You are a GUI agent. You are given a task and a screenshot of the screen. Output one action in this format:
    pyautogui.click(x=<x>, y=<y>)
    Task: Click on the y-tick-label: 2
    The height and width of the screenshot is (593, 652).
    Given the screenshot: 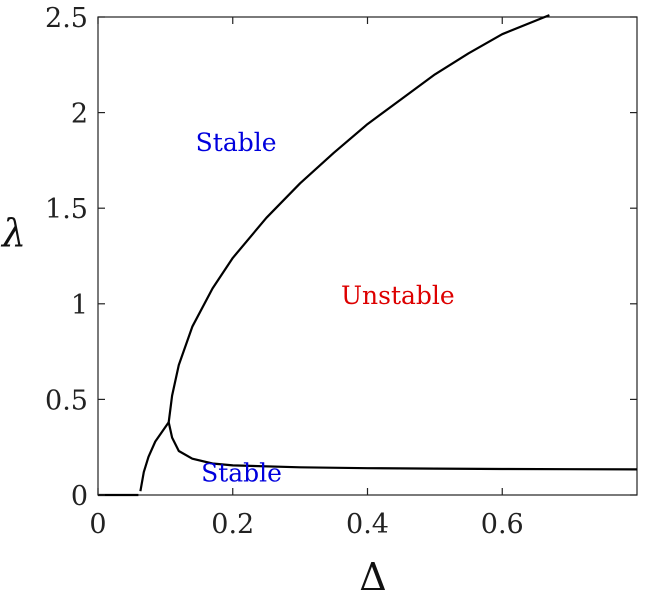 What is the action you would take?
    pyautogui.click(x=79, y=114)
    